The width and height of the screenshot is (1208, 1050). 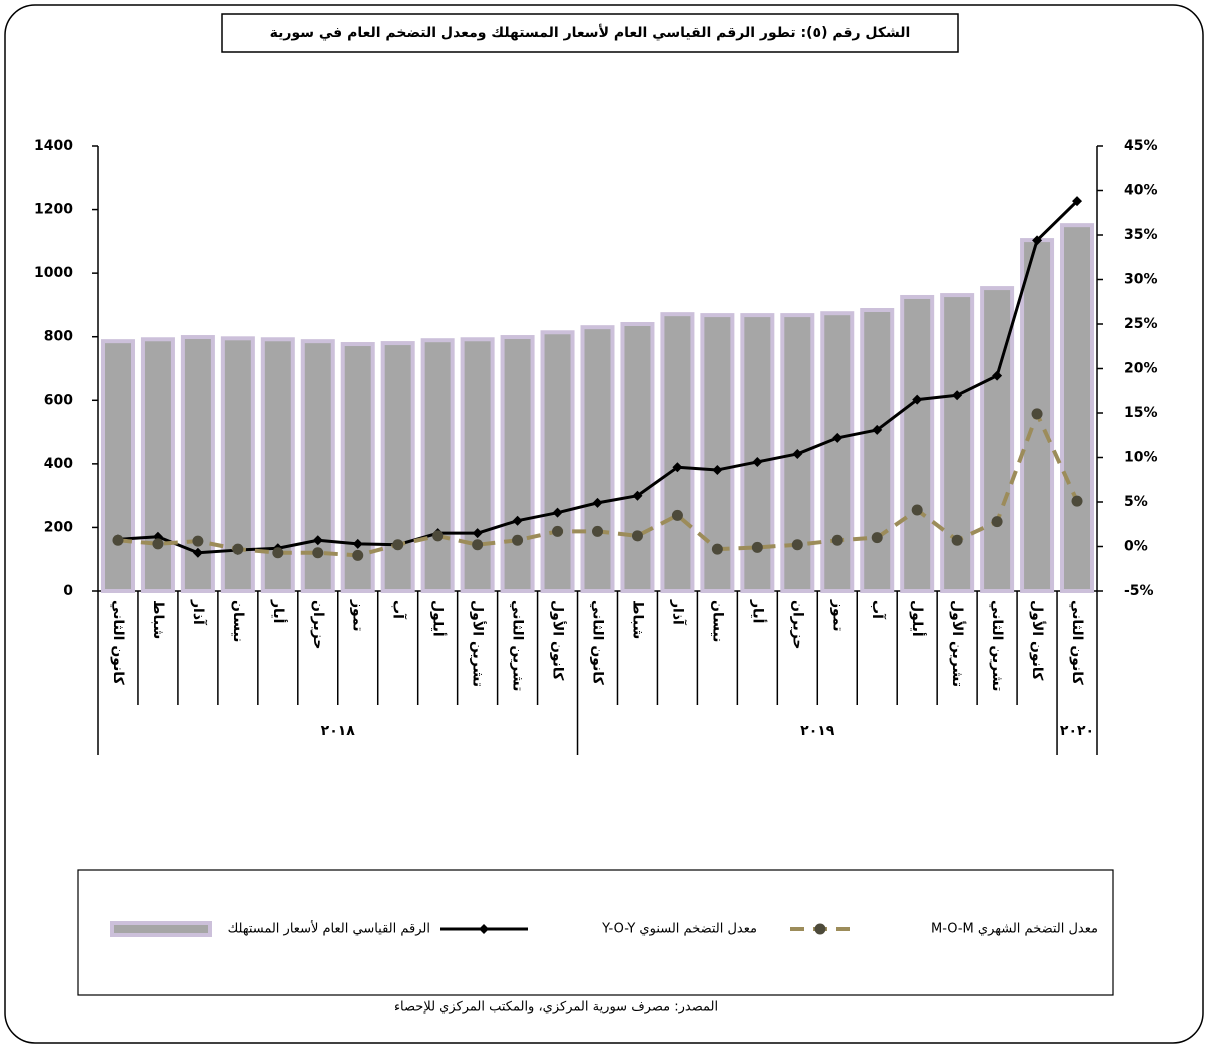 What do you see at coordinates (1136, 502) in the screenshot?
I see `y2-tick-label: 5%` at bounding box center [1136, 502].